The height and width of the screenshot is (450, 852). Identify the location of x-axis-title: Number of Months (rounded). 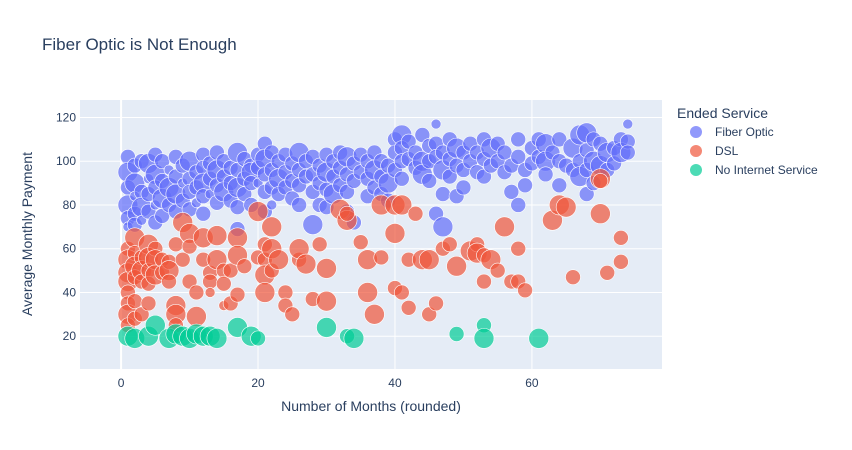
(371, 406).